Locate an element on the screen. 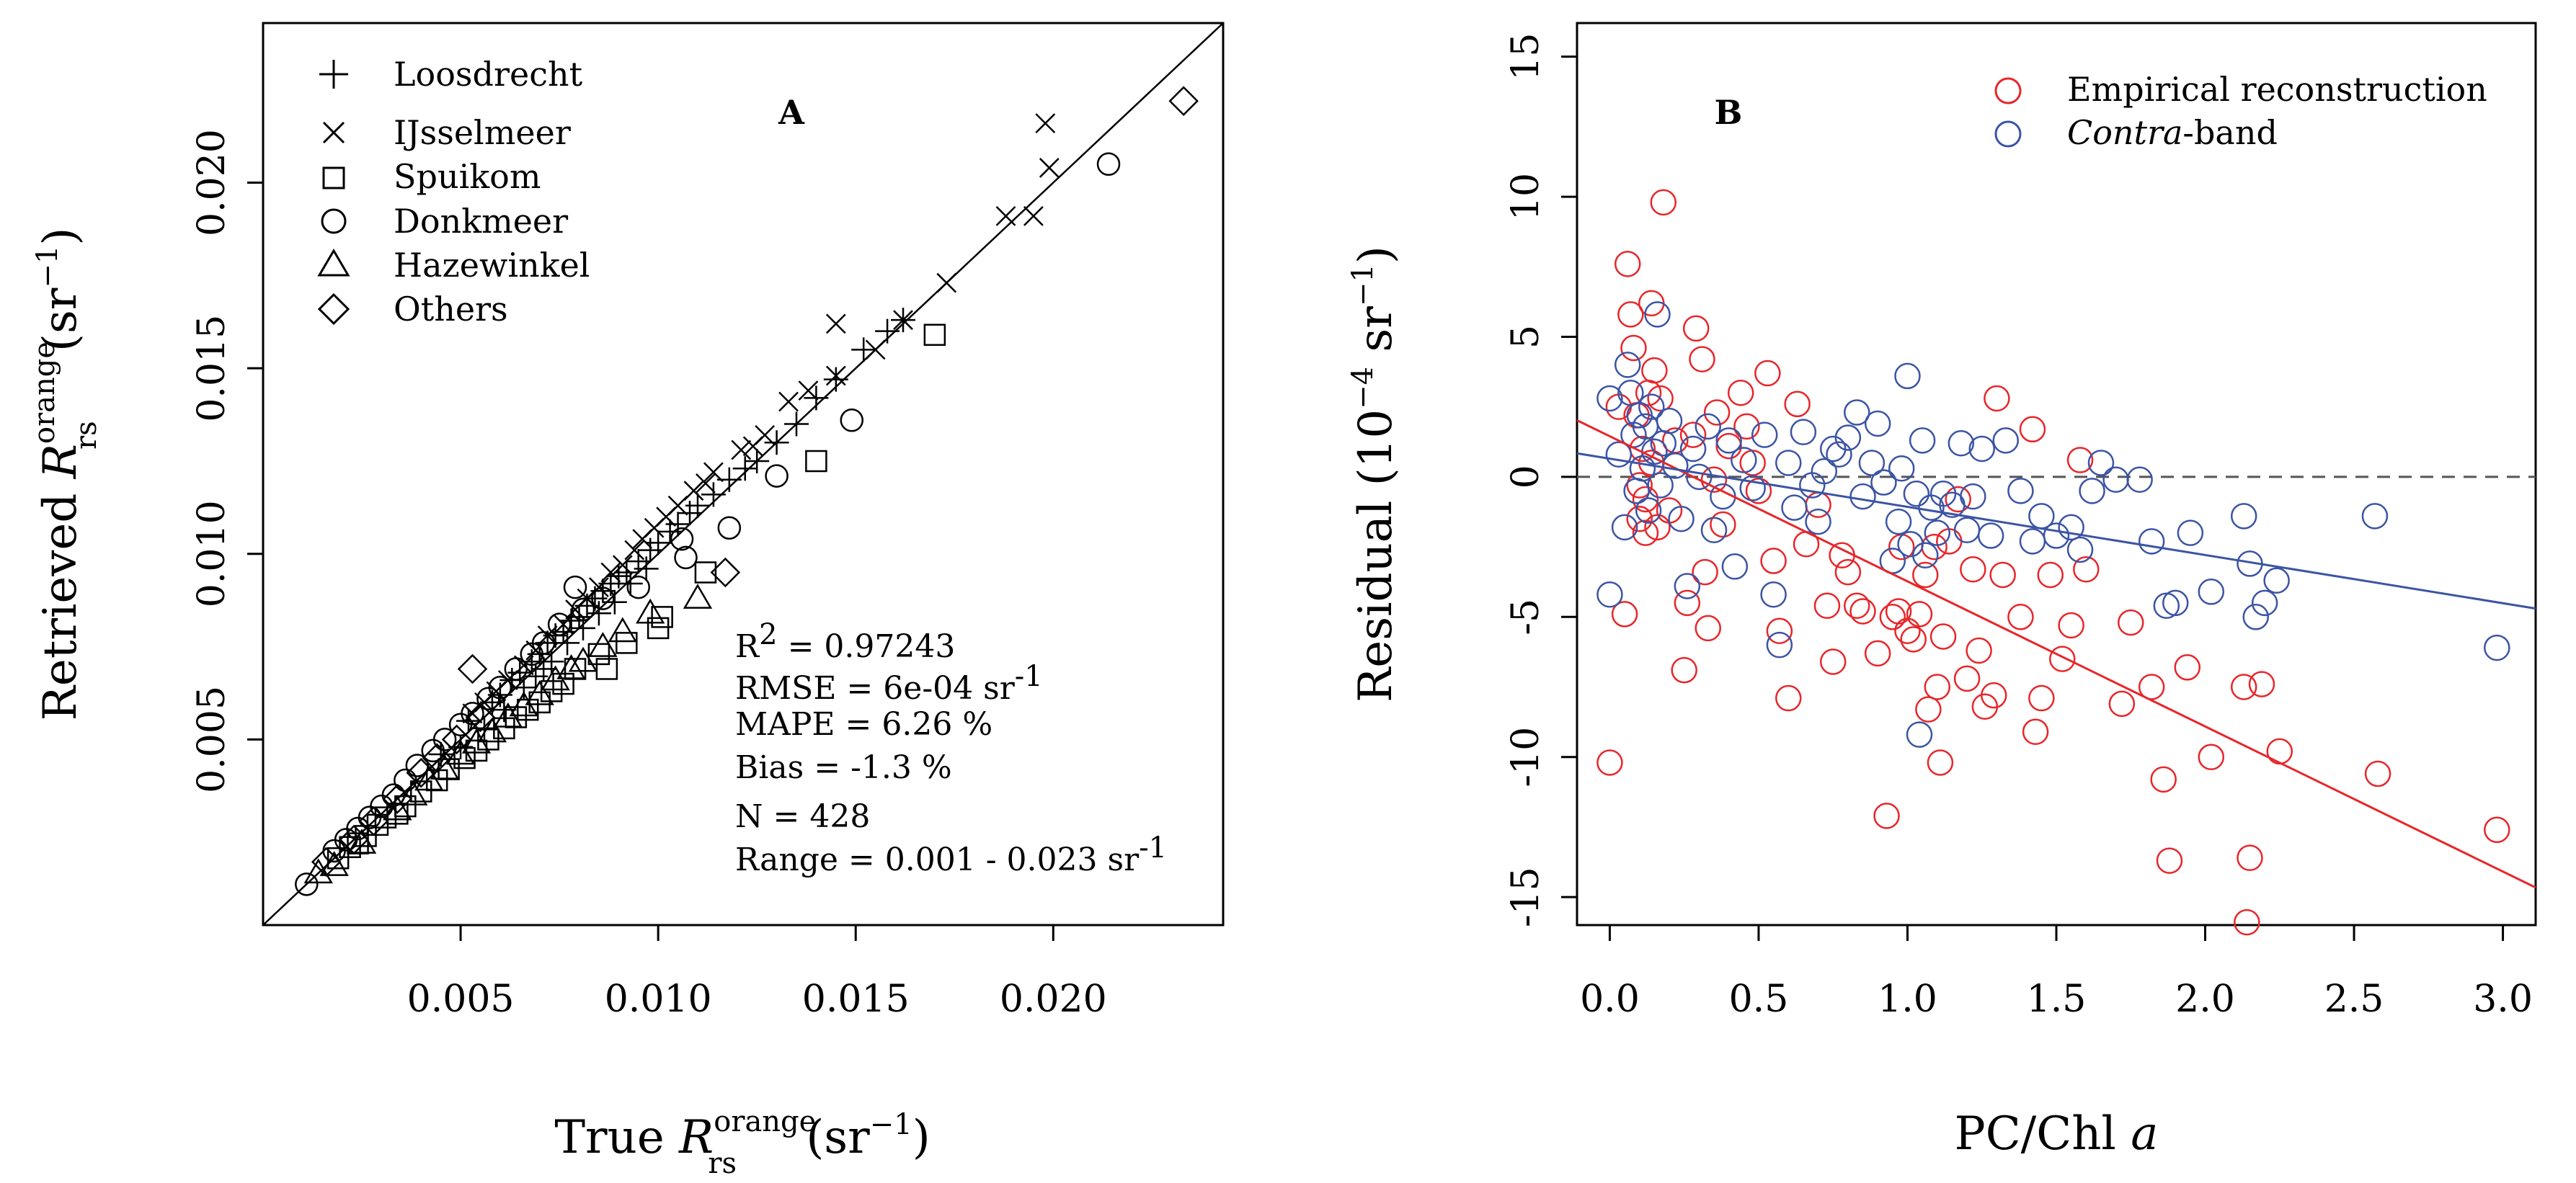  x-tick-label: 1.5 is located at coordinates (2057, 999).